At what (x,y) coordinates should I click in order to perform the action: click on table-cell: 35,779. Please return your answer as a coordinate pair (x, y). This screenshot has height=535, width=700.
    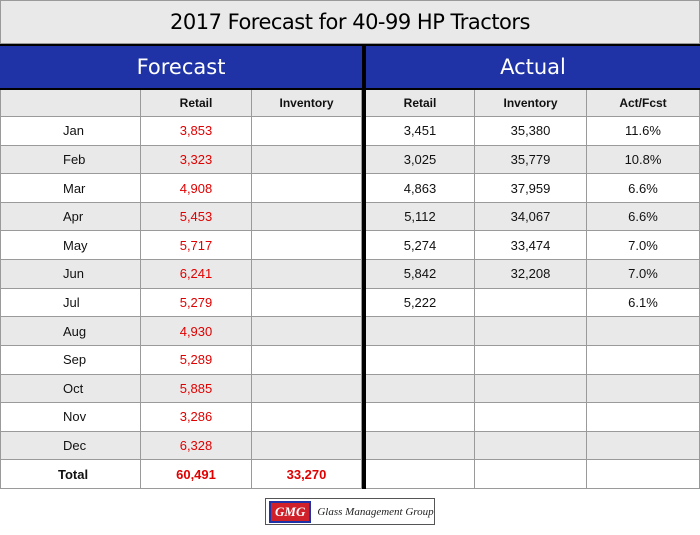
    Looking at the image, I should click on (531, 160).